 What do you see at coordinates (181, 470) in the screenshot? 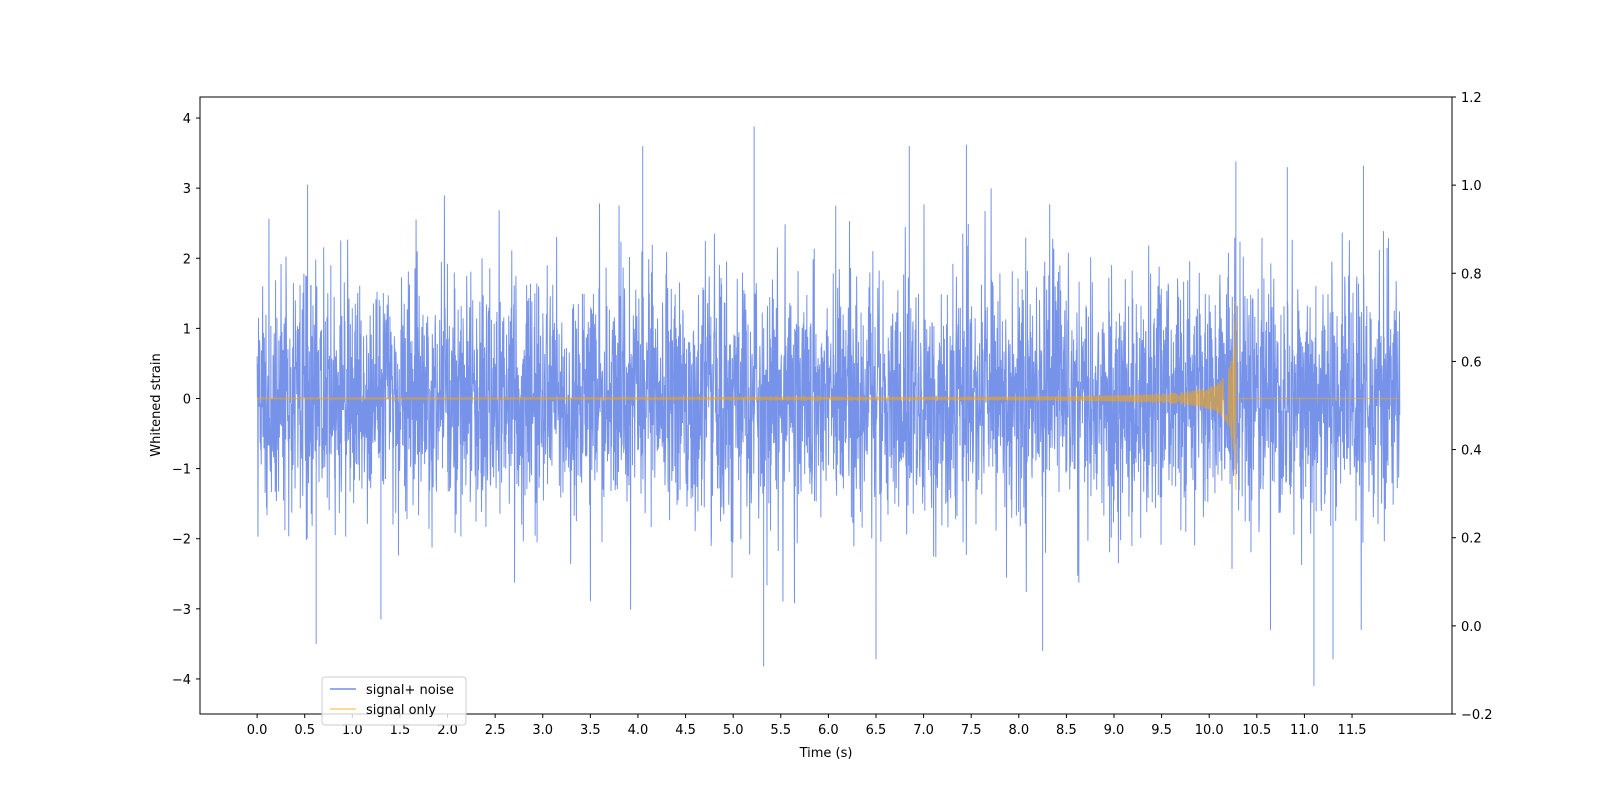
I see `y-tick-label: −1` at bounding box center [181, 470].